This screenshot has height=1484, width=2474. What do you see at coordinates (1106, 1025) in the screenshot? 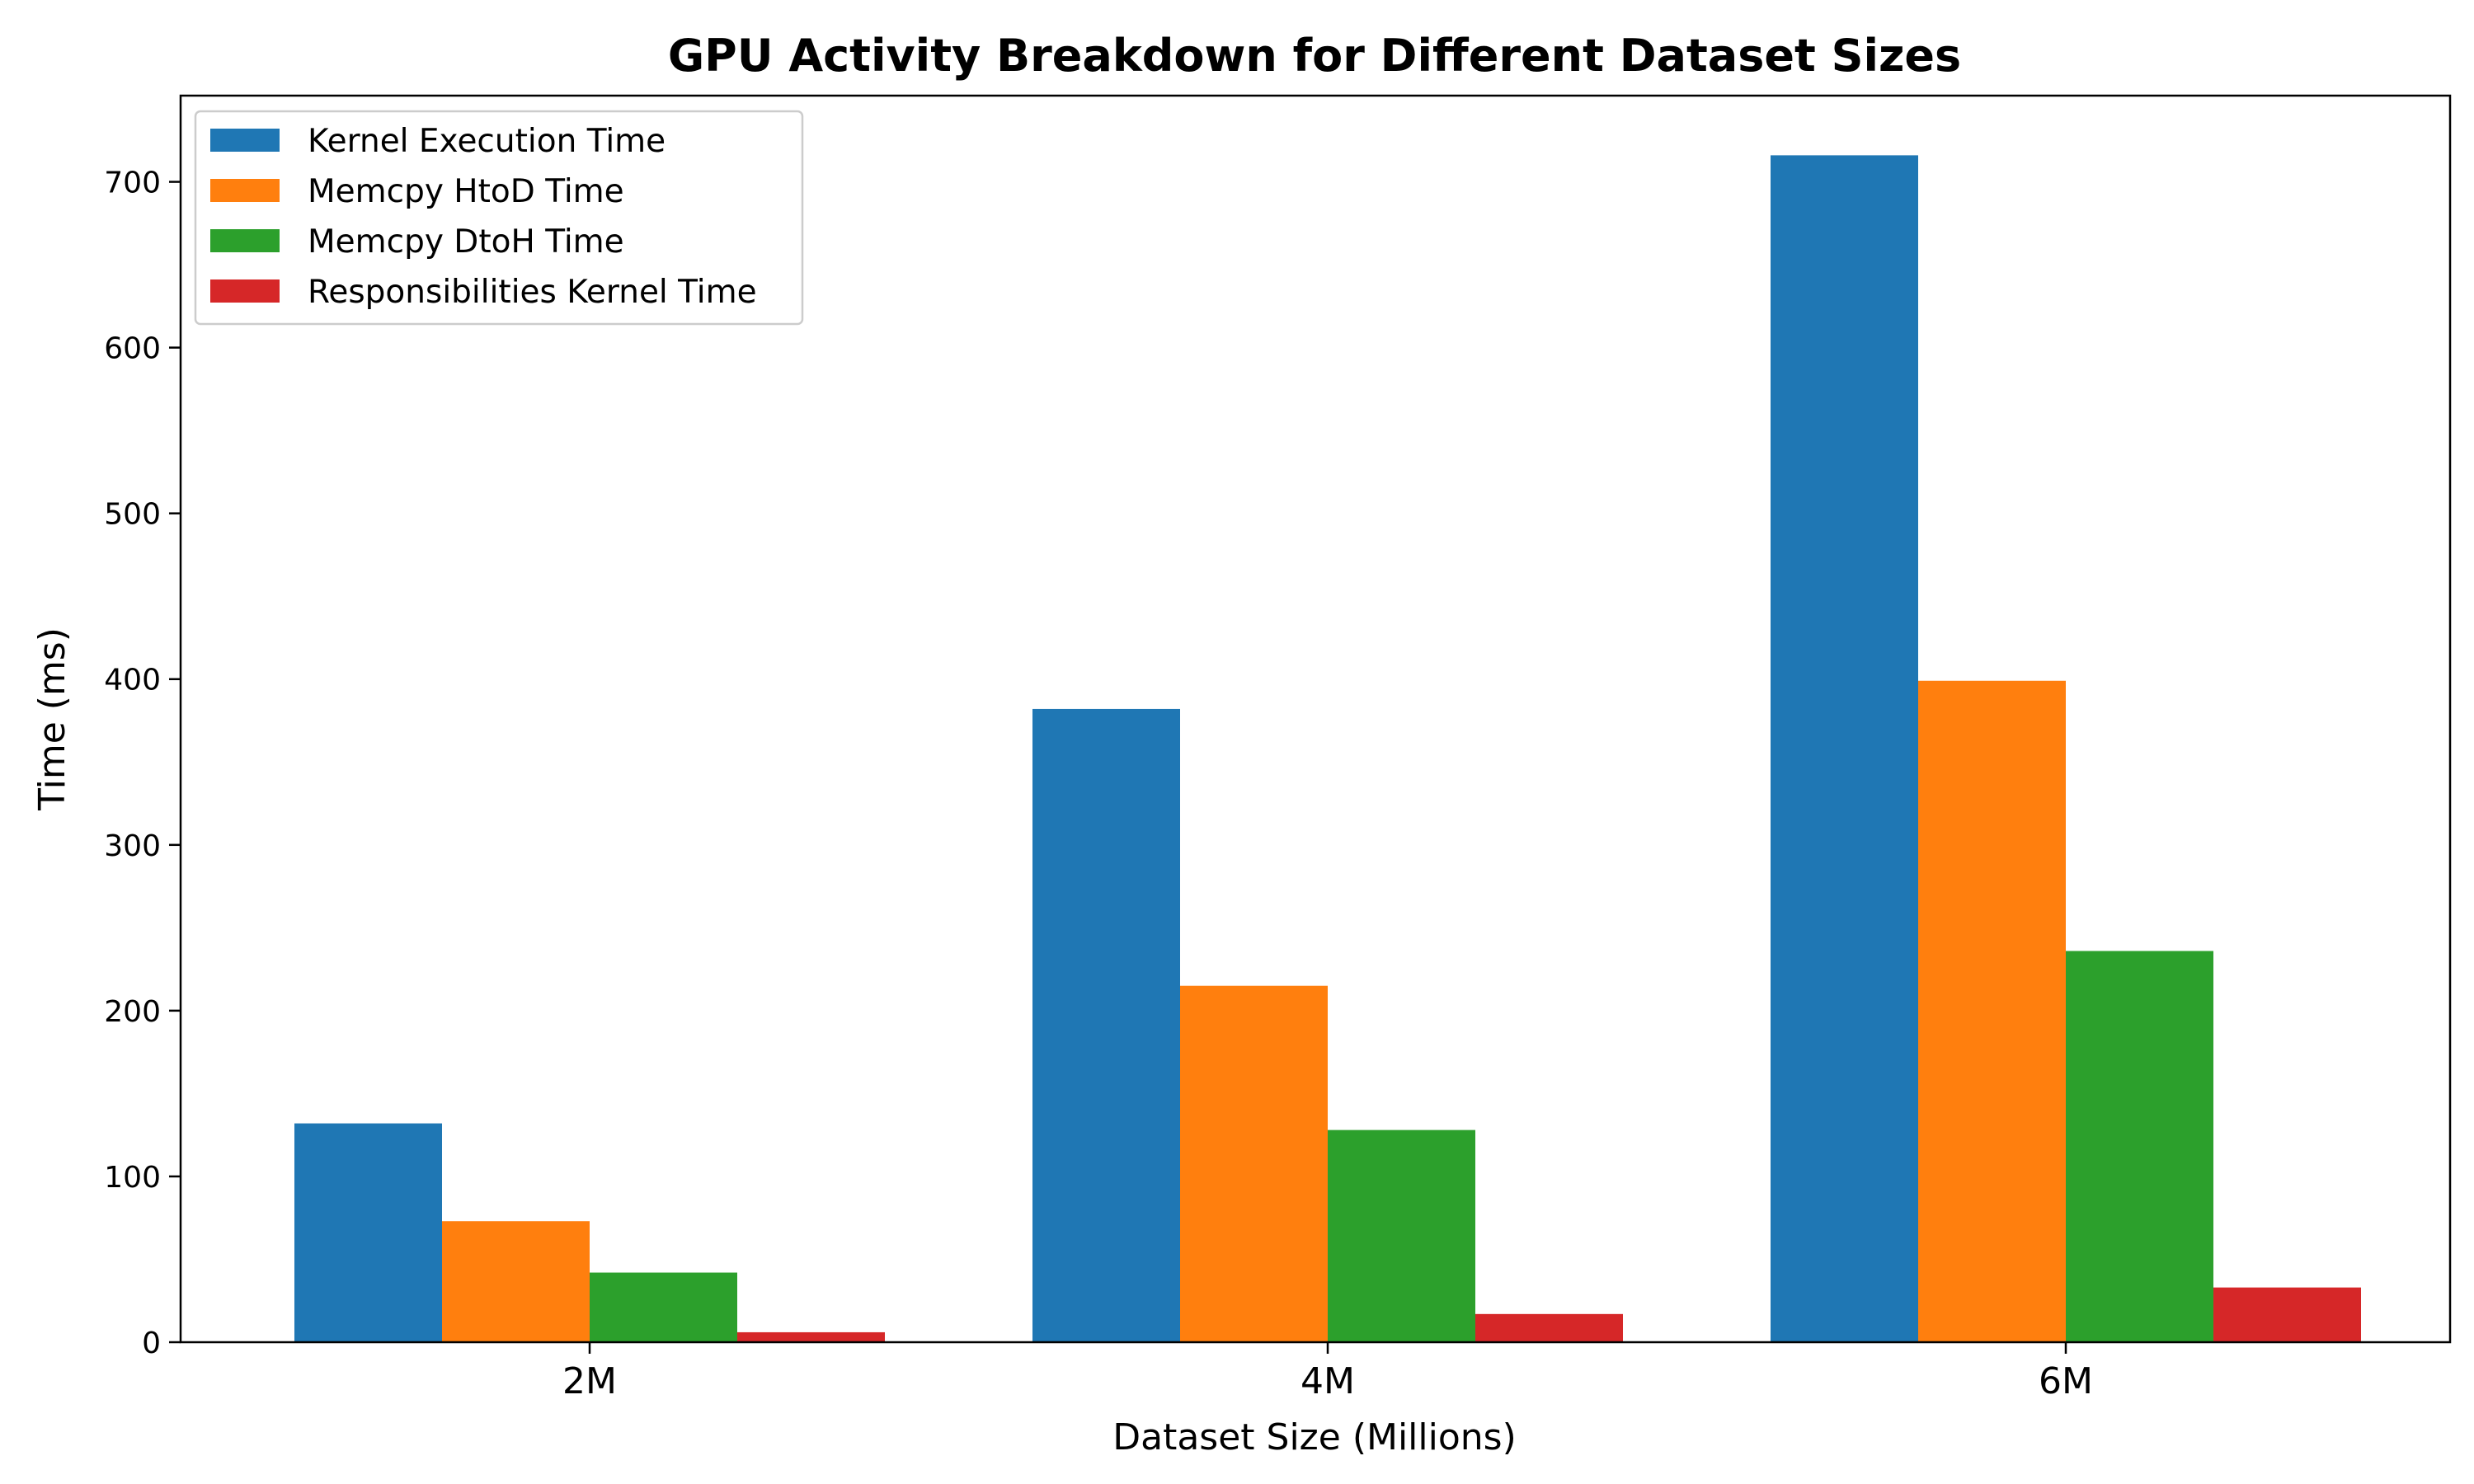
I see `bar-kernel-4m` at bounding box center [1106, 1025].